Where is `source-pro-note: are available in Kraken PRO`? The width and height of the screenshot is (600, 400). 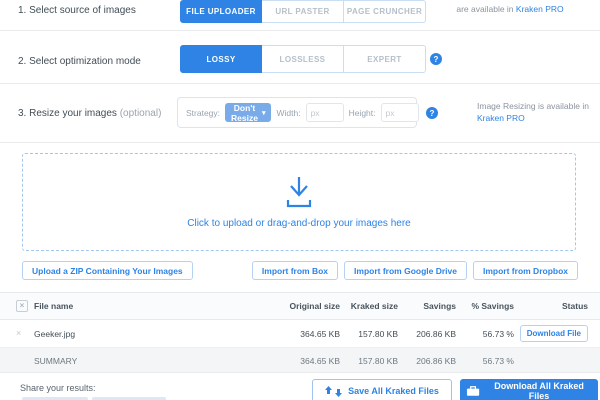 source-pro-note: are available in Kraken PRO is located at coordinates (510, 9).